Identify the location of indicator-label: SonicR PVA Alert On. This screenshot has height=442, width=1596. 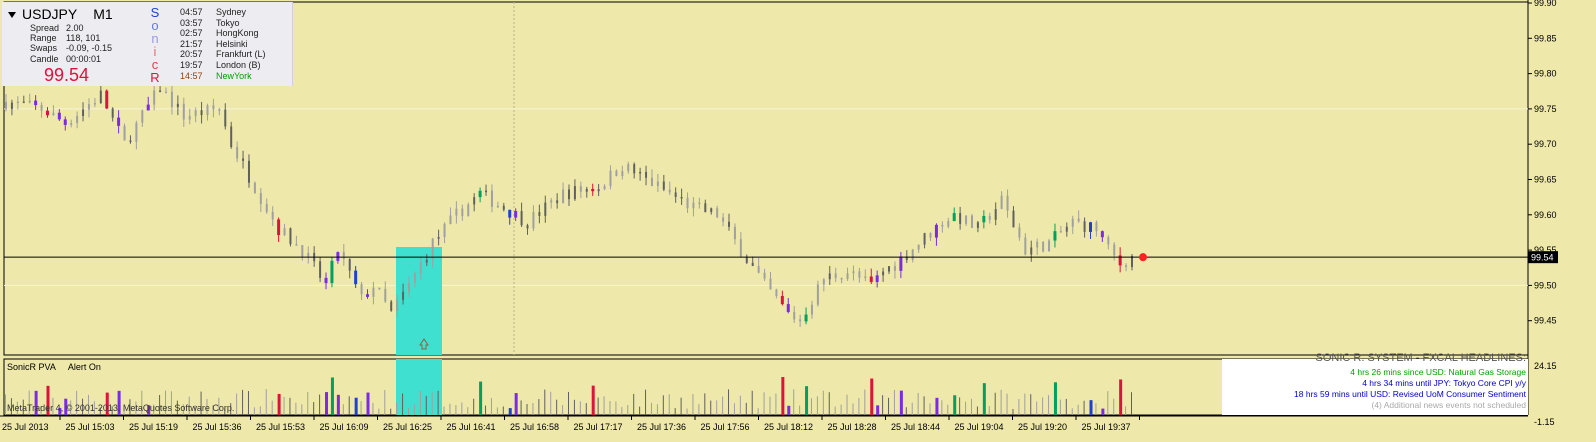
(54, 367).